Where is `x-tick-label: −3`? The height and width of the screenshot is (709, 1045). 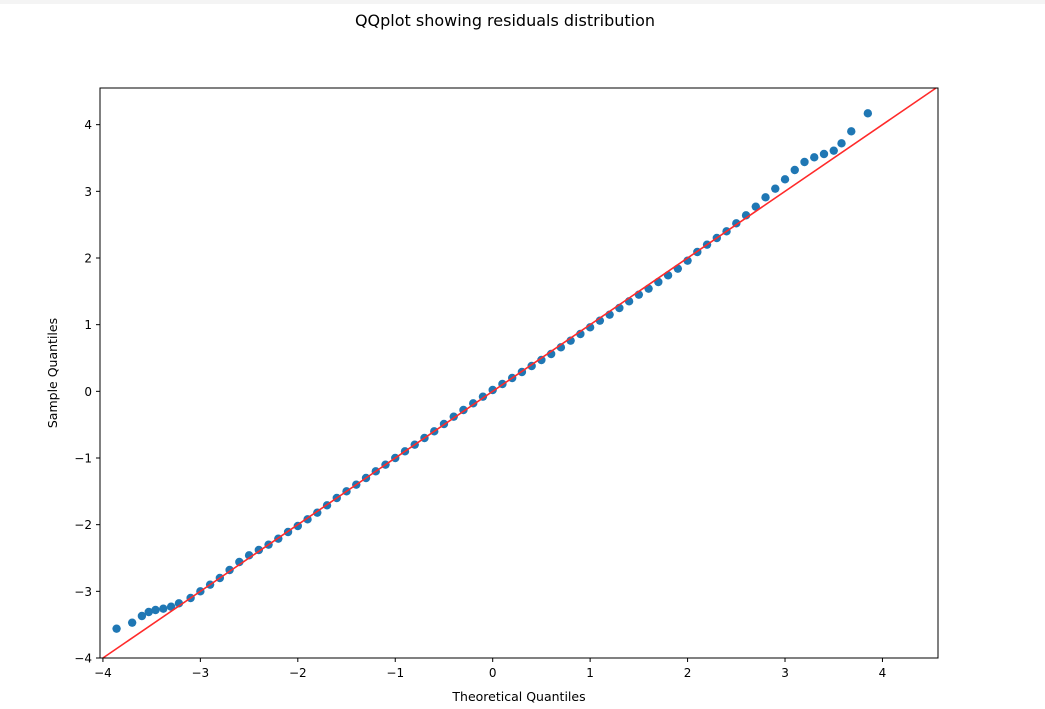 x-tick-label: −3 is located at coordinates (201, 673).